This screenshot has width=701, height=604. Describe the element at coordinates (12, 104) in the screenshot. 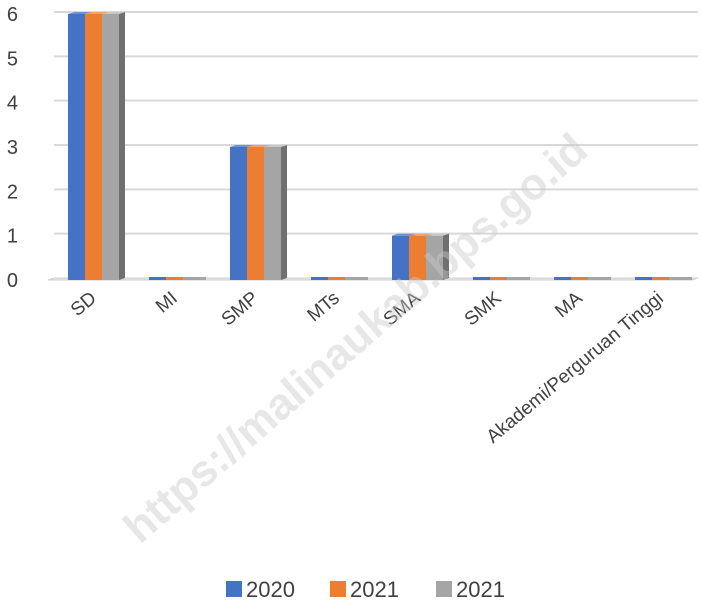

I see `y-tick-label: 4` at that location.